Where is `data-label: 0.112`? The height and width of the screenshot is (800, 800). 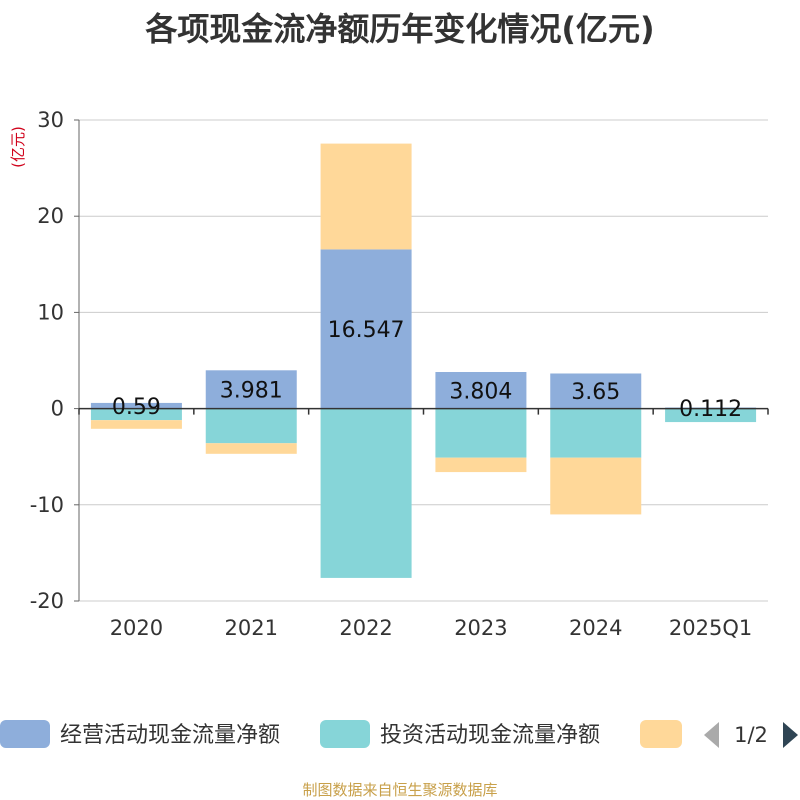 data-label: 0.112 is located at coordinates (710, 409).